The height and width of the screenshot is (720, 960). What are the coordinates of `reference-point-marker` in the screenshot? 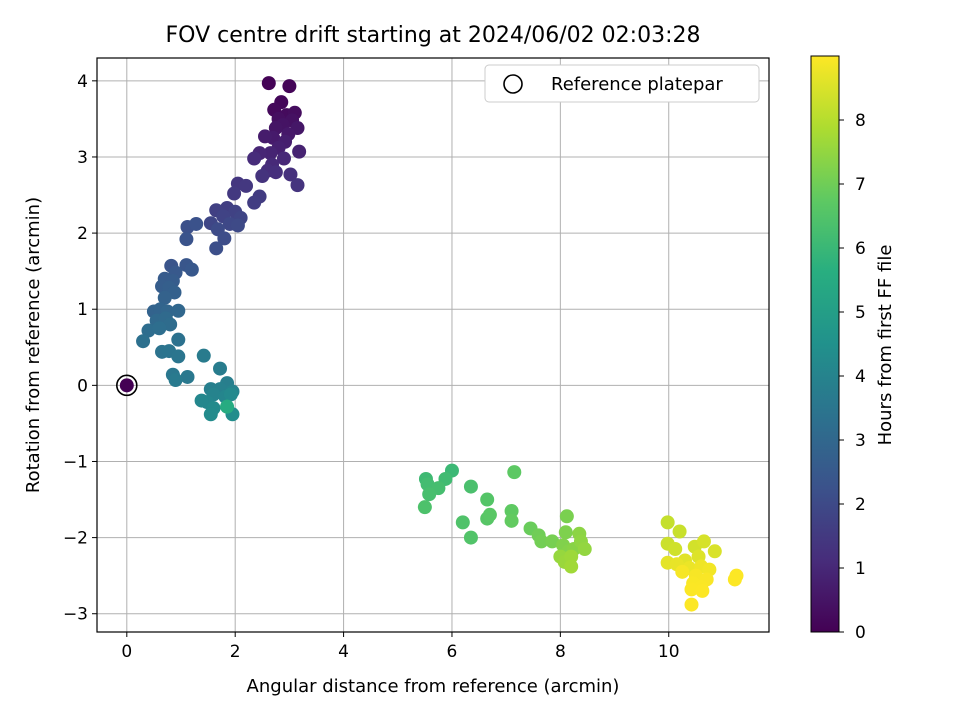 It's located at (127, 385).